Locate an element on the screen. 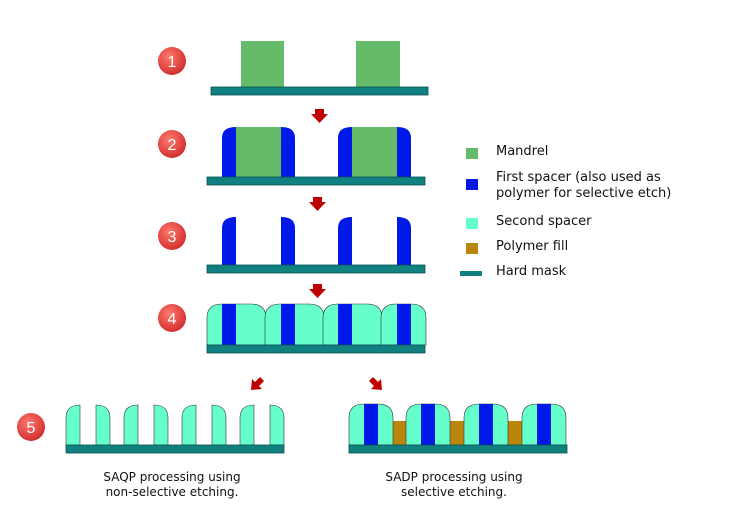 This screenshot has width=742, height=512. step-5-saqp-structure is located at coordinates (175, 429).